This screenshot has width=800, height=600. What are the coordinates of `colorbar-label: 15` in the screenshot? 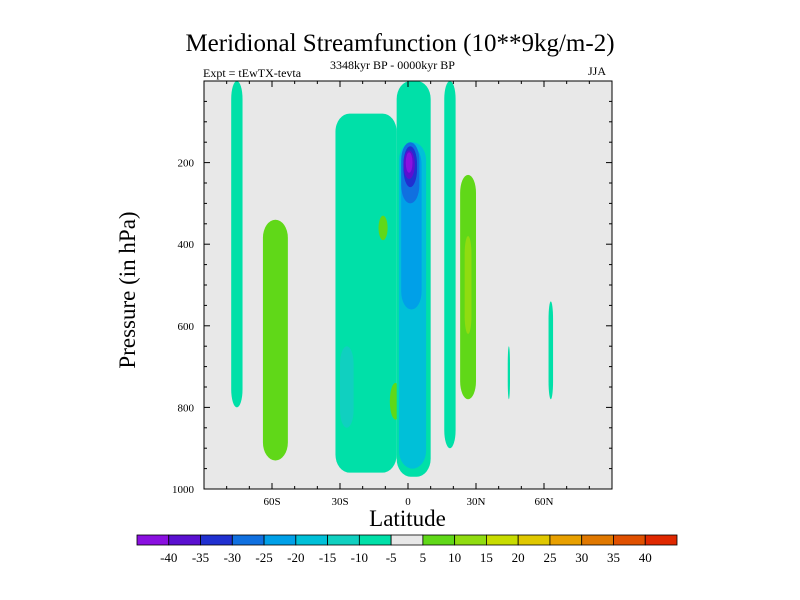 It's located at (486, 557).